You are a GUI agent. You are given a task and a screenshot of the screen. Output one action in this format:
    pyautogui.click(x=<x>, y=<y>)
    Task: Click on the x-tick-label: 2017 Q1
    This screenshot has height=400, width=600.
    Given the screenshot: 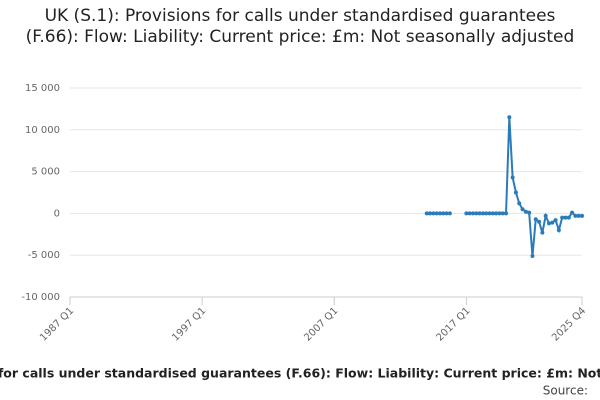 What is the action you would take?
    pyautogui.click(x=454, y=324)
    